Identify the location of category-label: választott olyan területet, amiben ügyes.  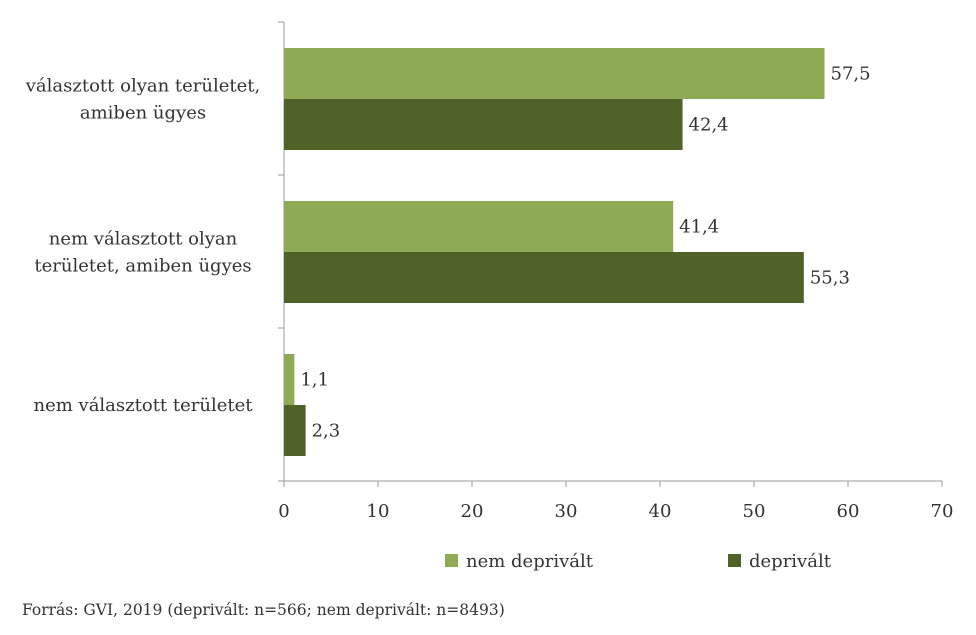
(143, 100).